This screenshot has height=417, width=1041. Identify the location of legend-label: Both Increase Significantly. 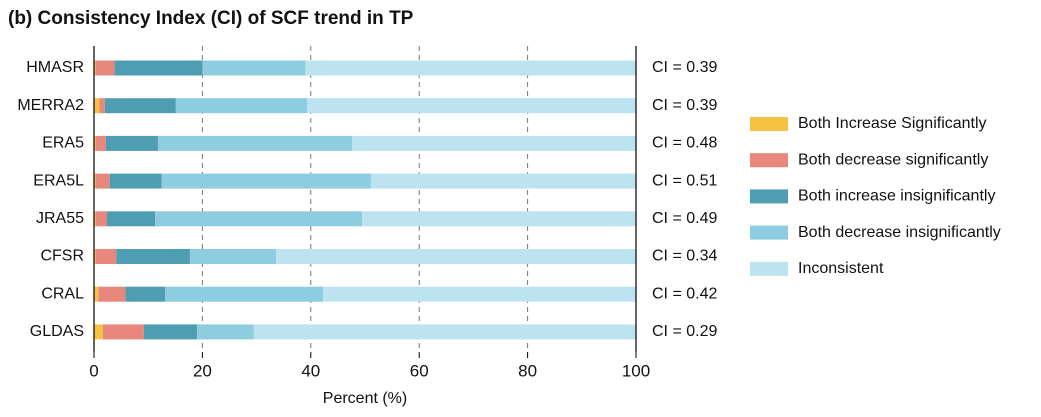
(892, 123).